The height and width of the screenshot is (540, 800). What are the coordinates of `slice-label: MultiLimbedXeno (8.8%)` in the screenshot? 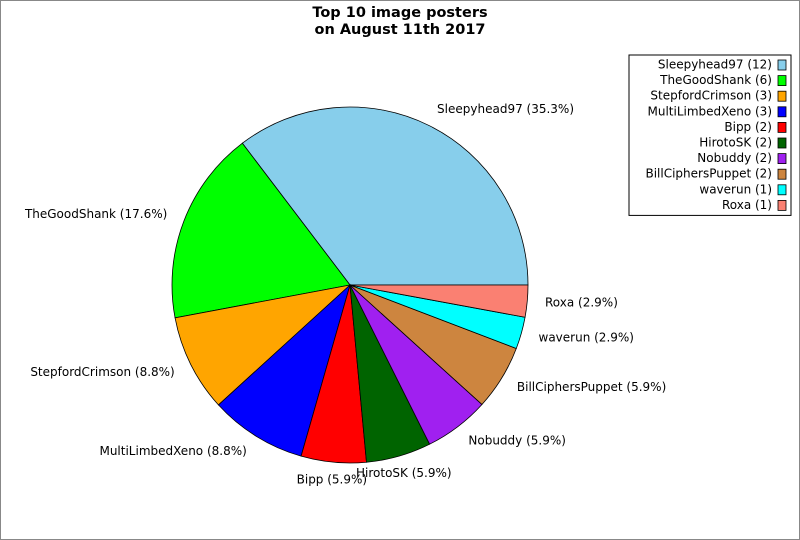 It's located at (172, 451).